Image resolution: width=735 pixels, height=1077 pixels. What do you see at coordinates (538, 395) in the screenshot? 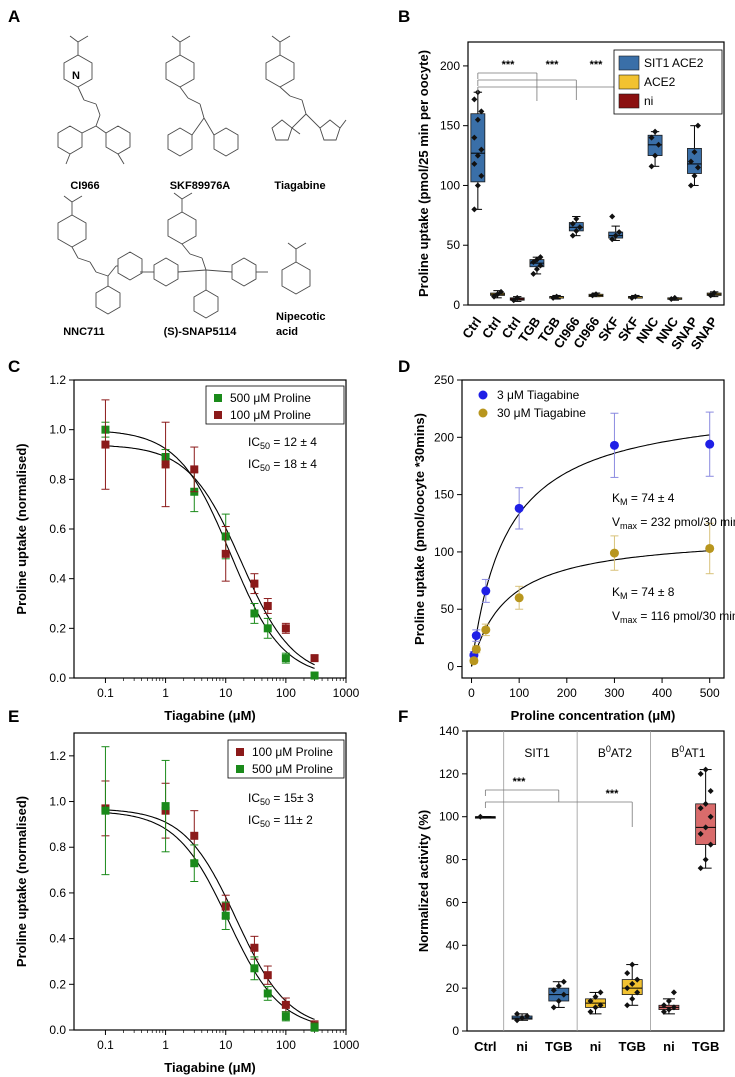
I see `D-legend-label-0: 3 μM Tiagabine` at bounding box center [538, 395].